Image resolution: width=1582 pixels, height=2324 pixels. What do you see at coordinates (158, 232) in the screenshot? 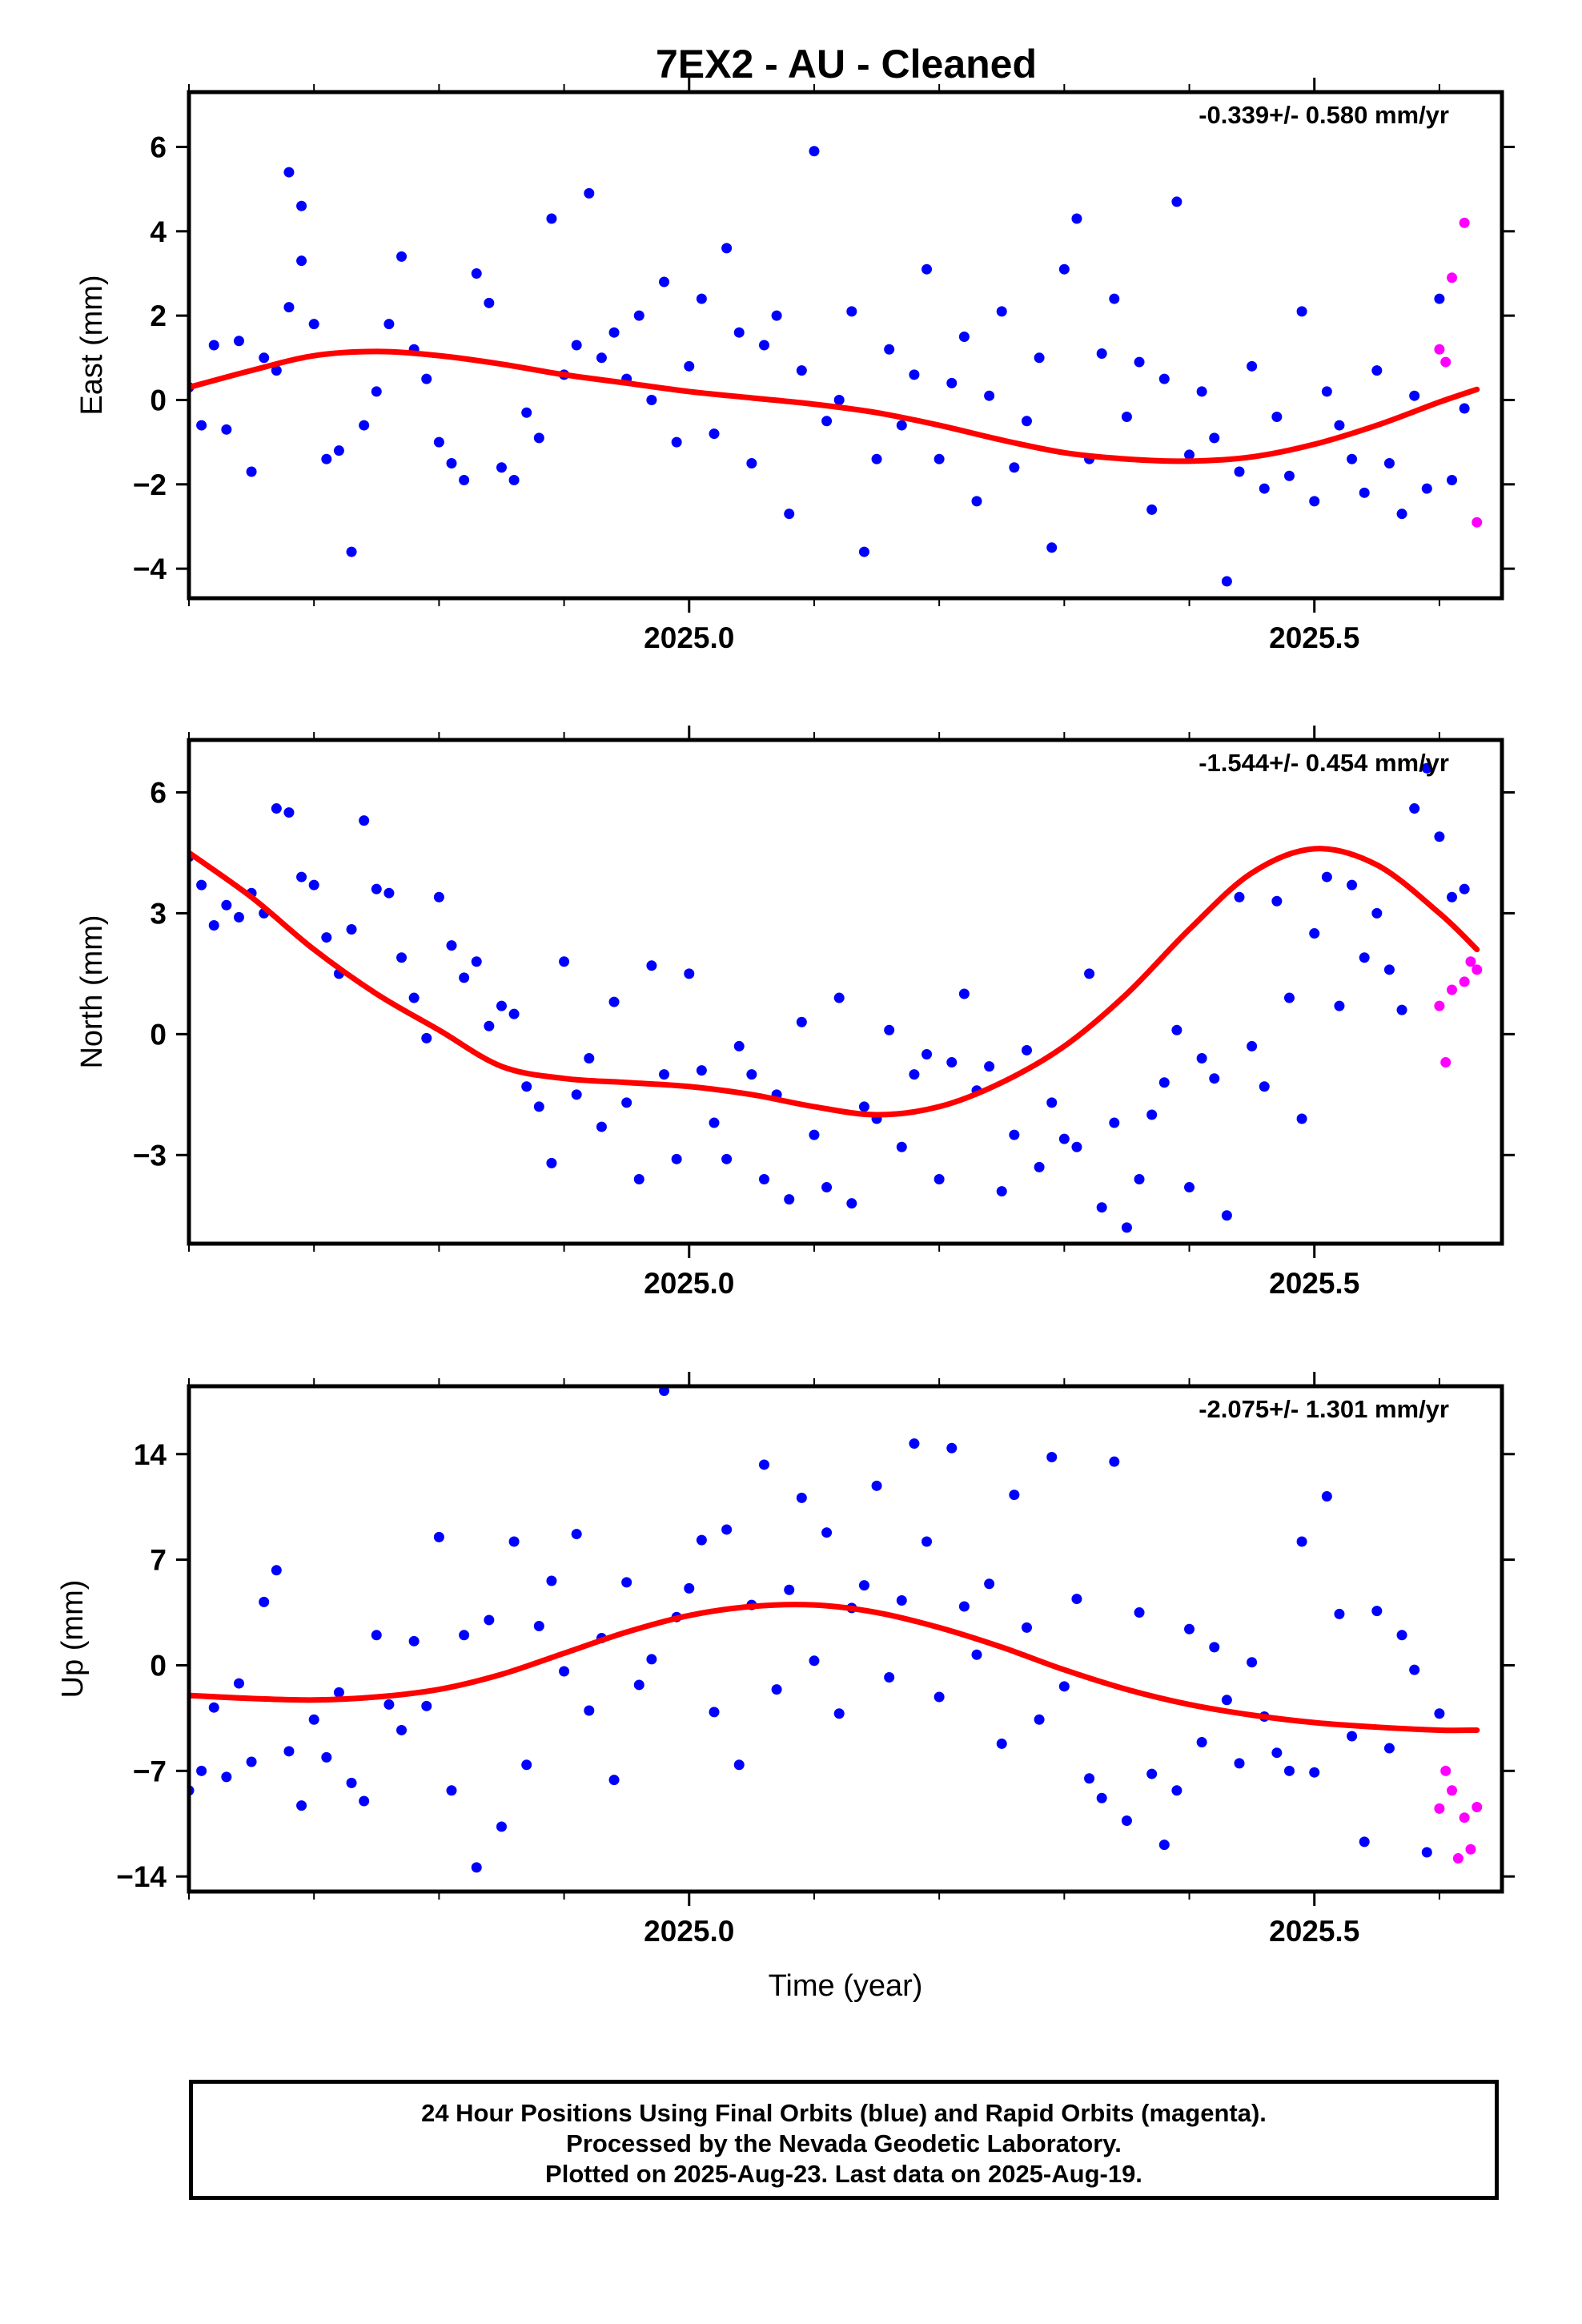
I see `y-tick-label: 4` at bounding box center [158, 232].